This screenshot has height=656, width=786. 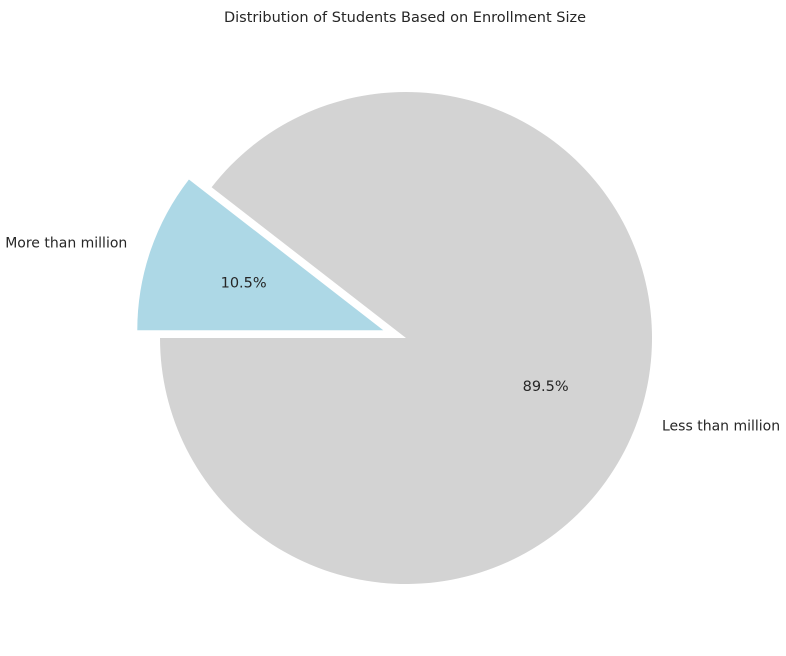 I want to click on pie-category-label: More than million, so click(x=66, y=244).